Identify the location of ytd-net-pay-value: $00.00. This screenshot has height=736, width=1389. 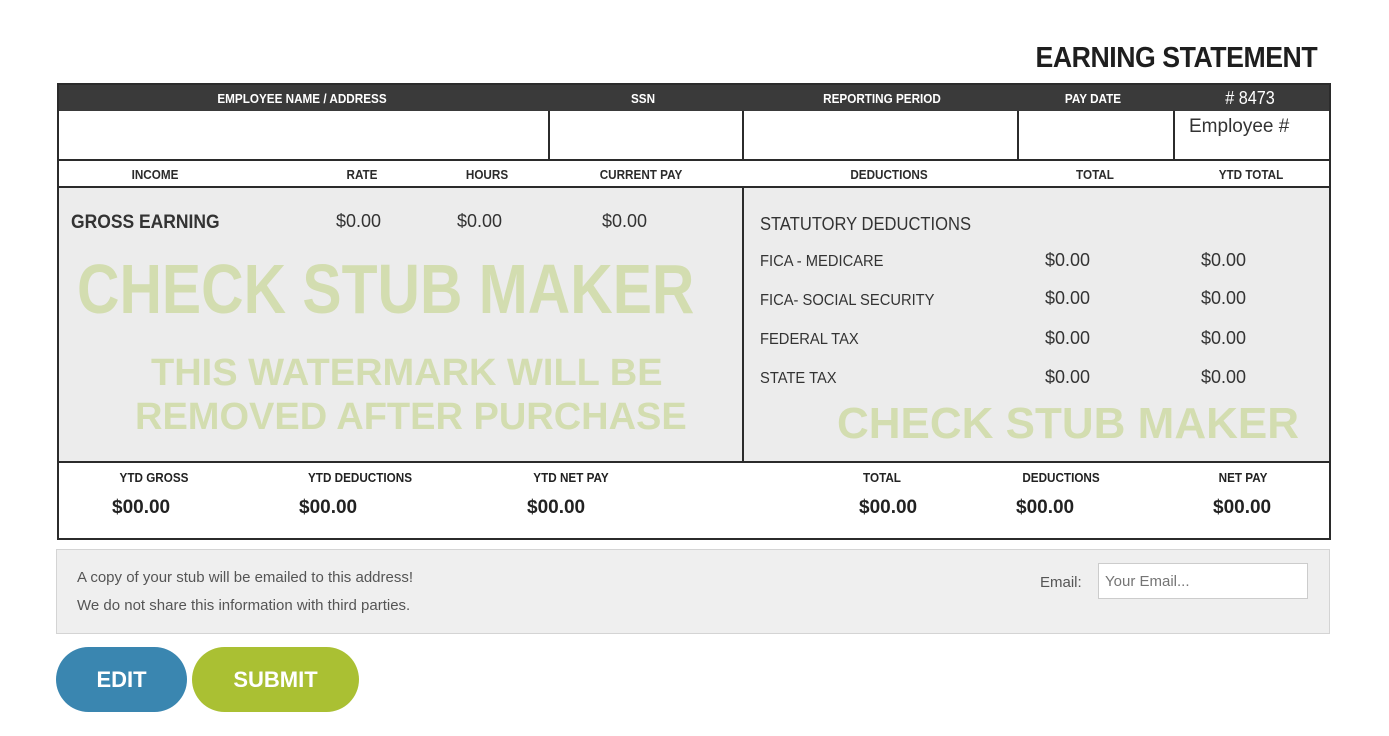
(556, 507).